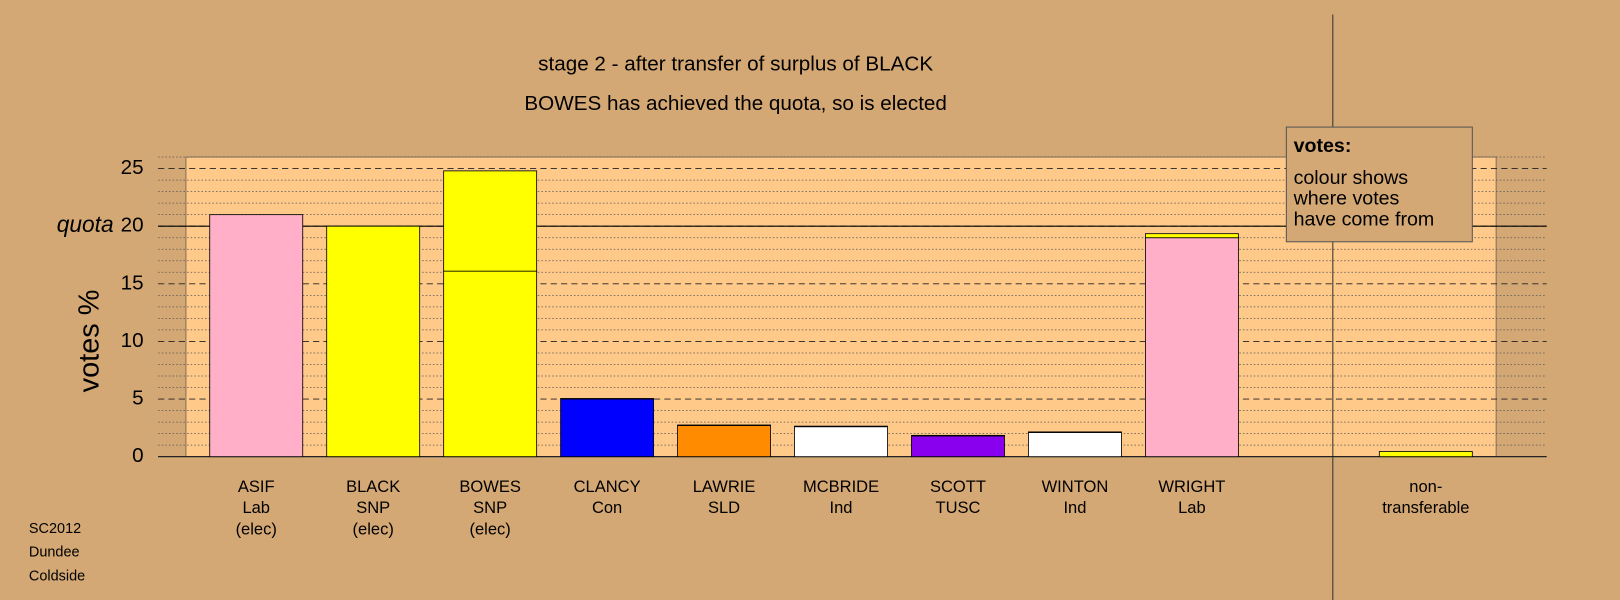 The image size is (1620, 600). I want to click on x-tick-label: non-, so click(1425, 486).